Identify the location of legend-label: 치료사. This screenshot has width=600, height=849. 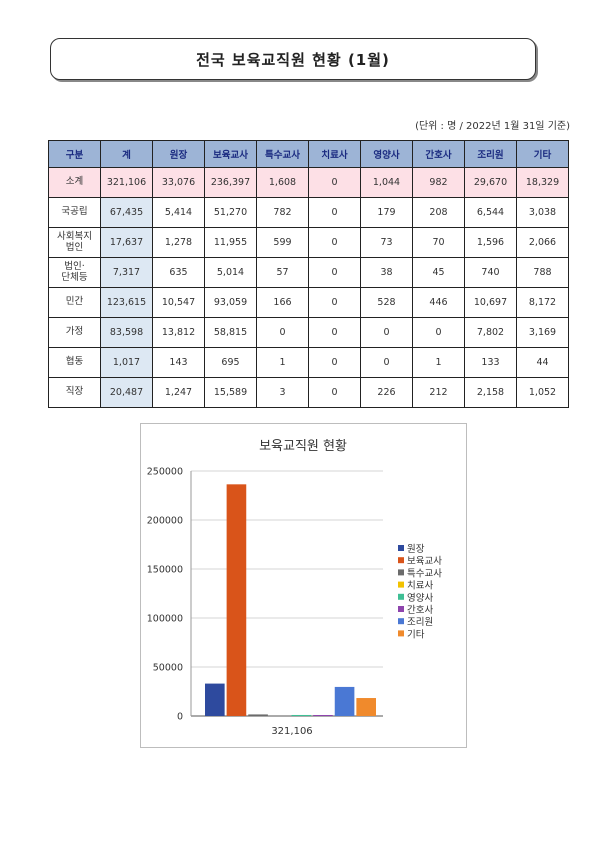
(420, 586).